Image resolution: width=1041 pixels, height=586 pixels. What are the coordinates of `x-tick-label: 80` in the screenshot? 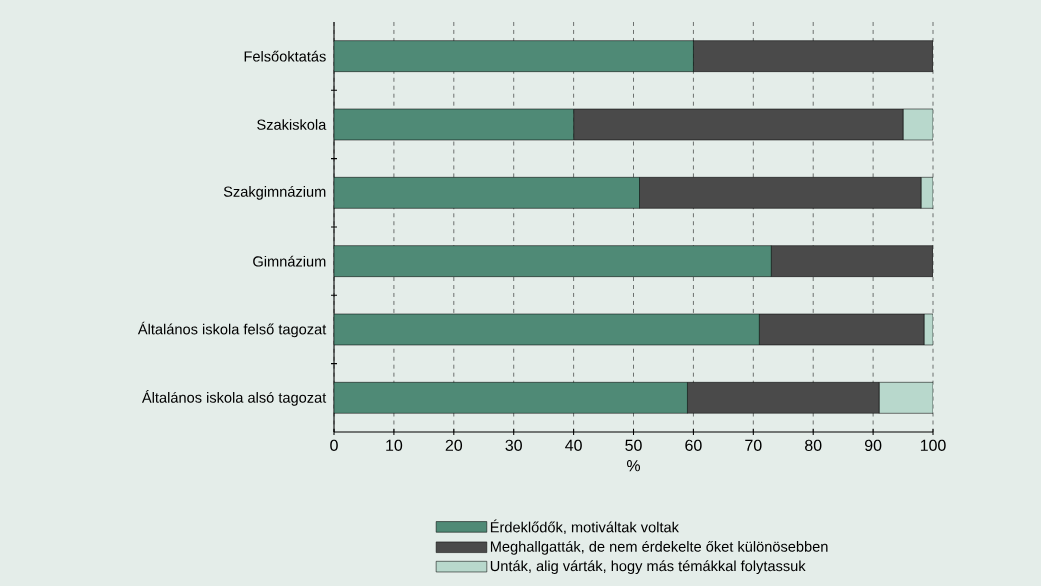 It's located at (813, 445).